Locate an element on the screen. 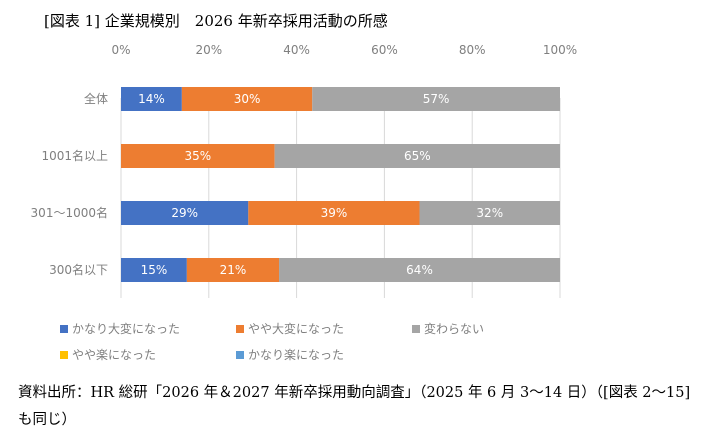 The height and width of the screenshot is (438, 713). legend-item: 変わらない is located at coordinates (448, 328).